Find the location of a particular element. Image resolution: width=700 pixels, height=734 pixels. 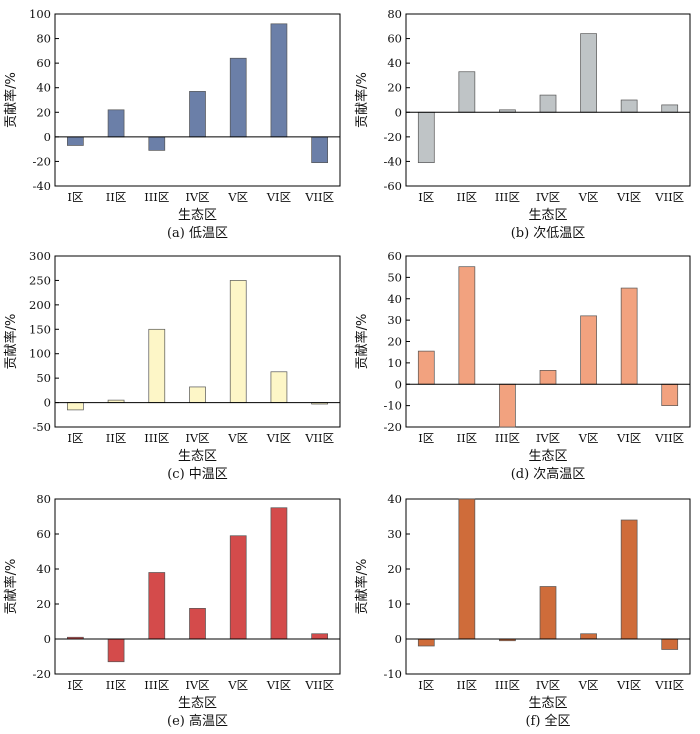

panel-caption: (b) 次低温区 is located at coordinates (548, 233).